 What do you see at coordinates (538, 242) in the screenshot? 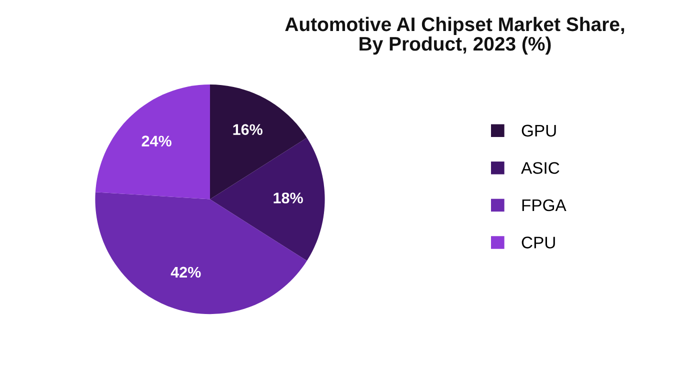
I see `legend-label: CPU` at bounding box center [538, 242].